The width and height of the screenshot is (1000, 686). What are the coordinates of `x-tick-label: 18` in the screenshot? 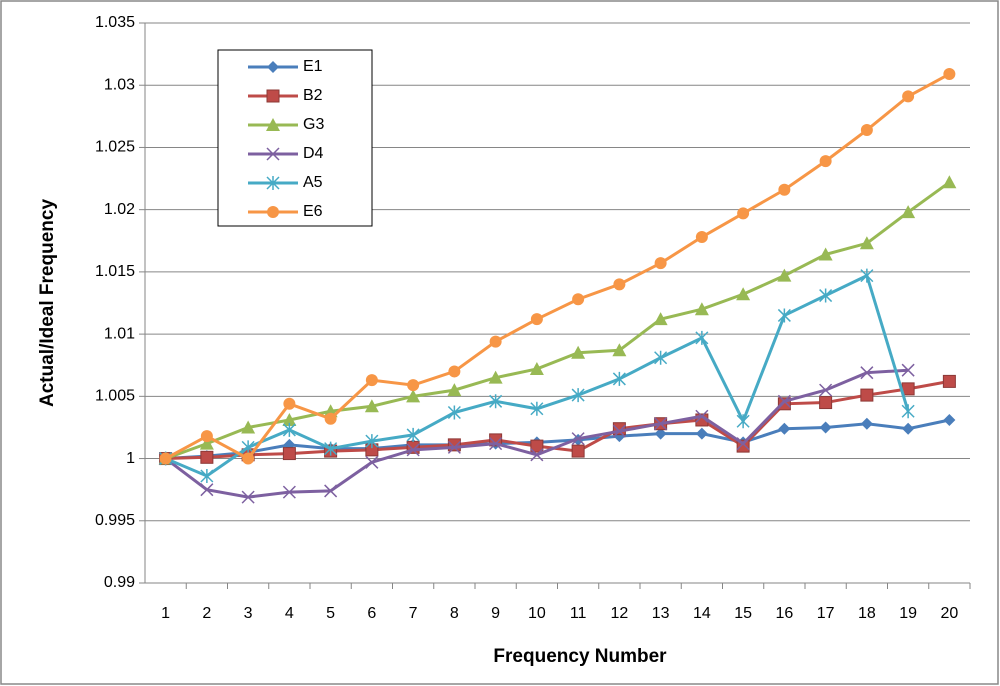 It's located at (867, 613).